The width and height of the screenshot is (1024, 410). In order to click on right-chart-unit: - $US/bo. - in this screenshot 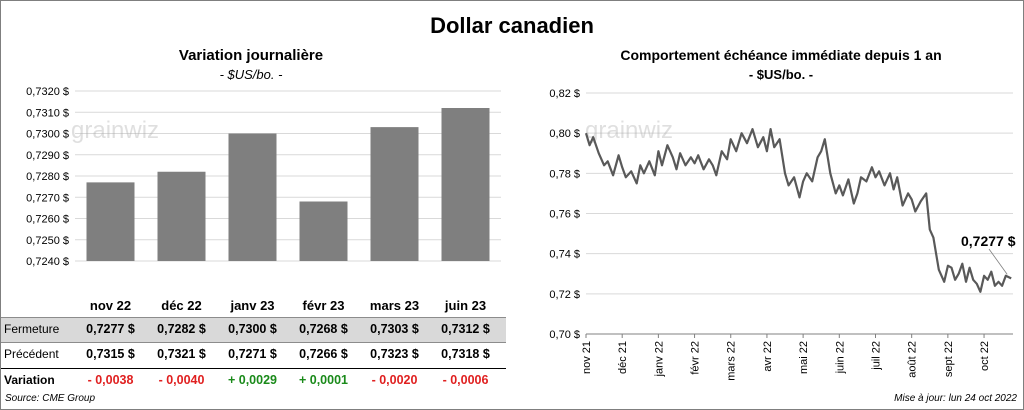, I will do `click(781, 74)`.